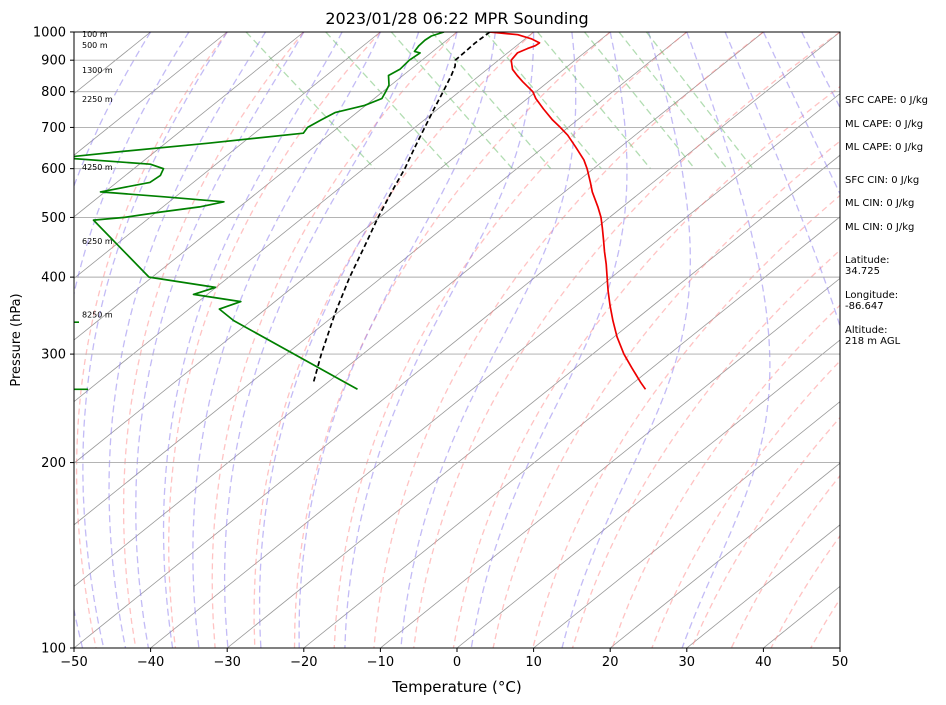 The height and width of the screenshot is (705, 946). What do you see at coordinates (884, 147) in the screenshot?
I see `ml-cape-text-2: ML CAPE: 0 J/kg` at bounding box center [884, 147].